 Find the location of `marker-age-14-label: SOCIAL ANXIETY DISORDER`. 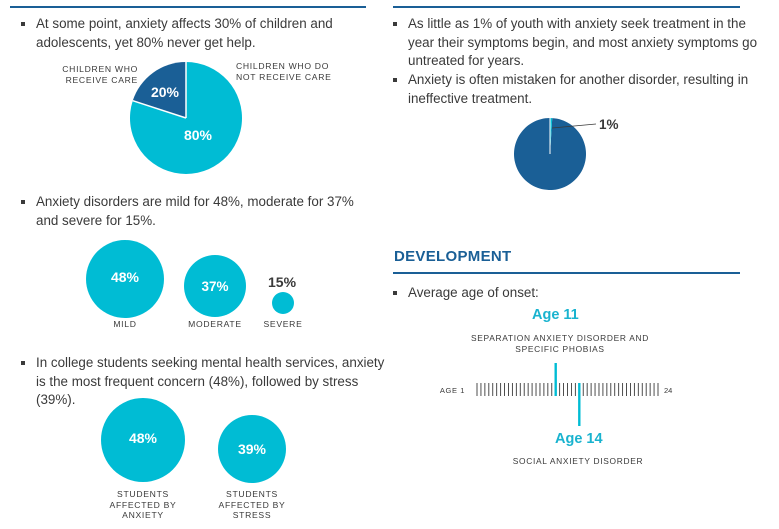

marker-age-14-label: SOCIAL ANXIETY DISORDER is located at coordinates (578, 461).